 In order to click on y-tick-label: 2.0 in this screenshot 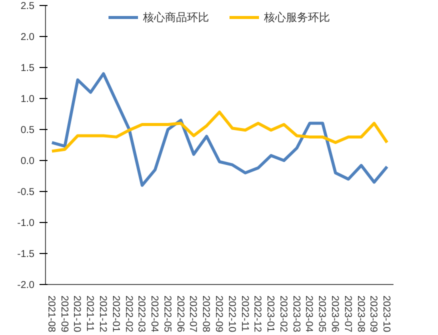, I will do `click(27, 37)`.